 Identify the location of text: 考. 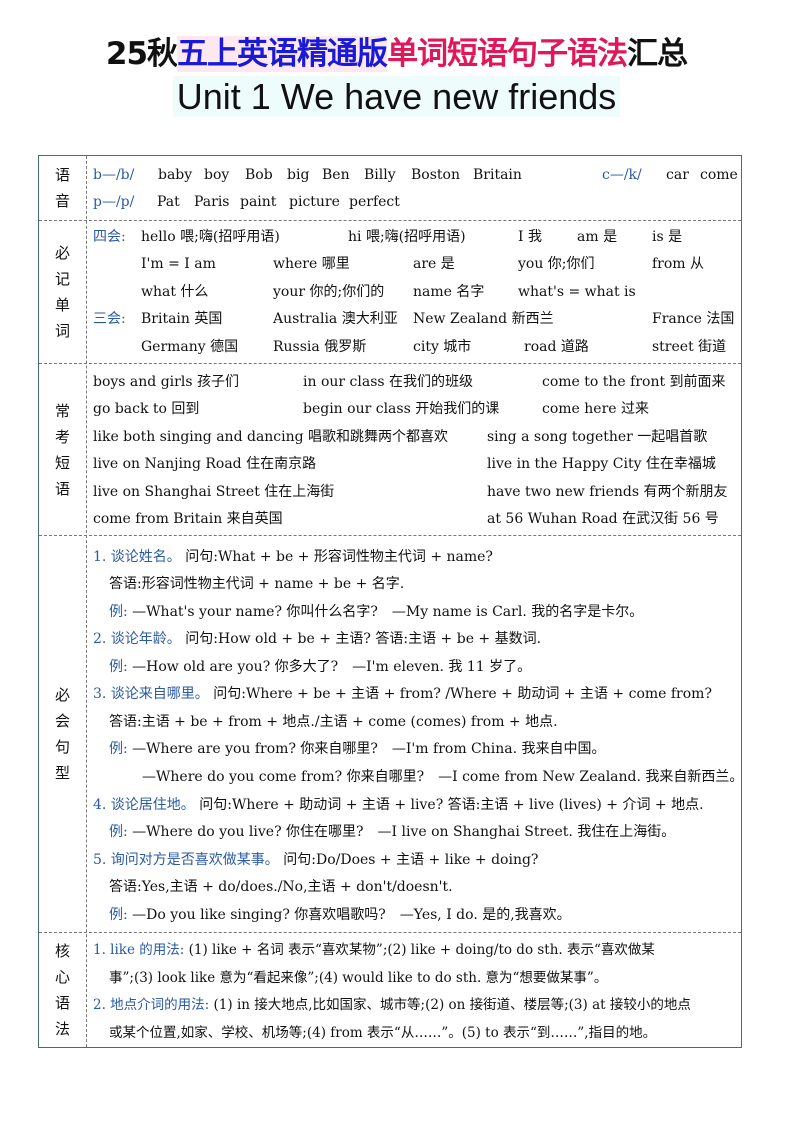
(62, 436).